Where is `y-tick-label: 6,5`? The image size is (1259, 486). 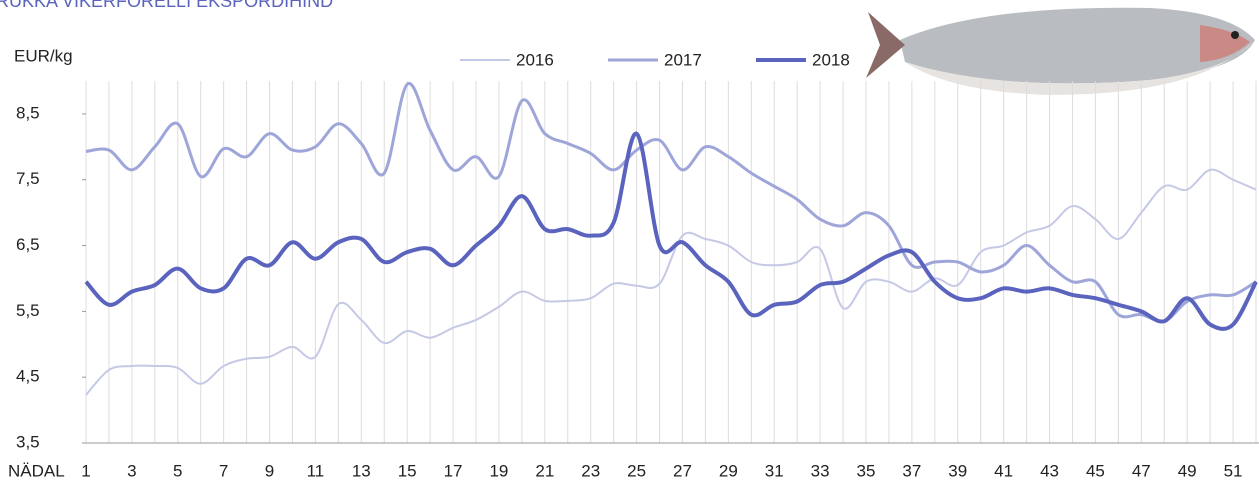 y-tick-label: 6,5 is located at coordinates (28, 244).